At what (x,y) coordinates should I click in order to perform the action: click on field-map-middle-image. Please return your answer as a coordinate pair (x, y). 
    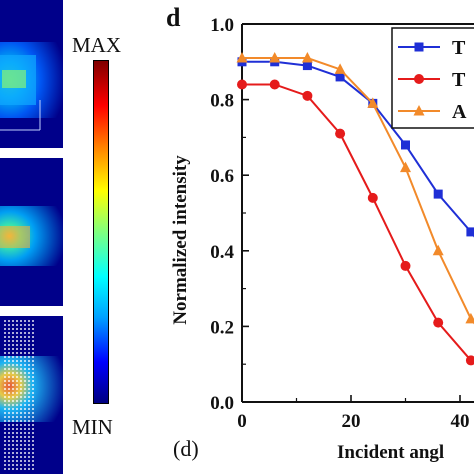
    Looking at the image, I should click on (31, 234).